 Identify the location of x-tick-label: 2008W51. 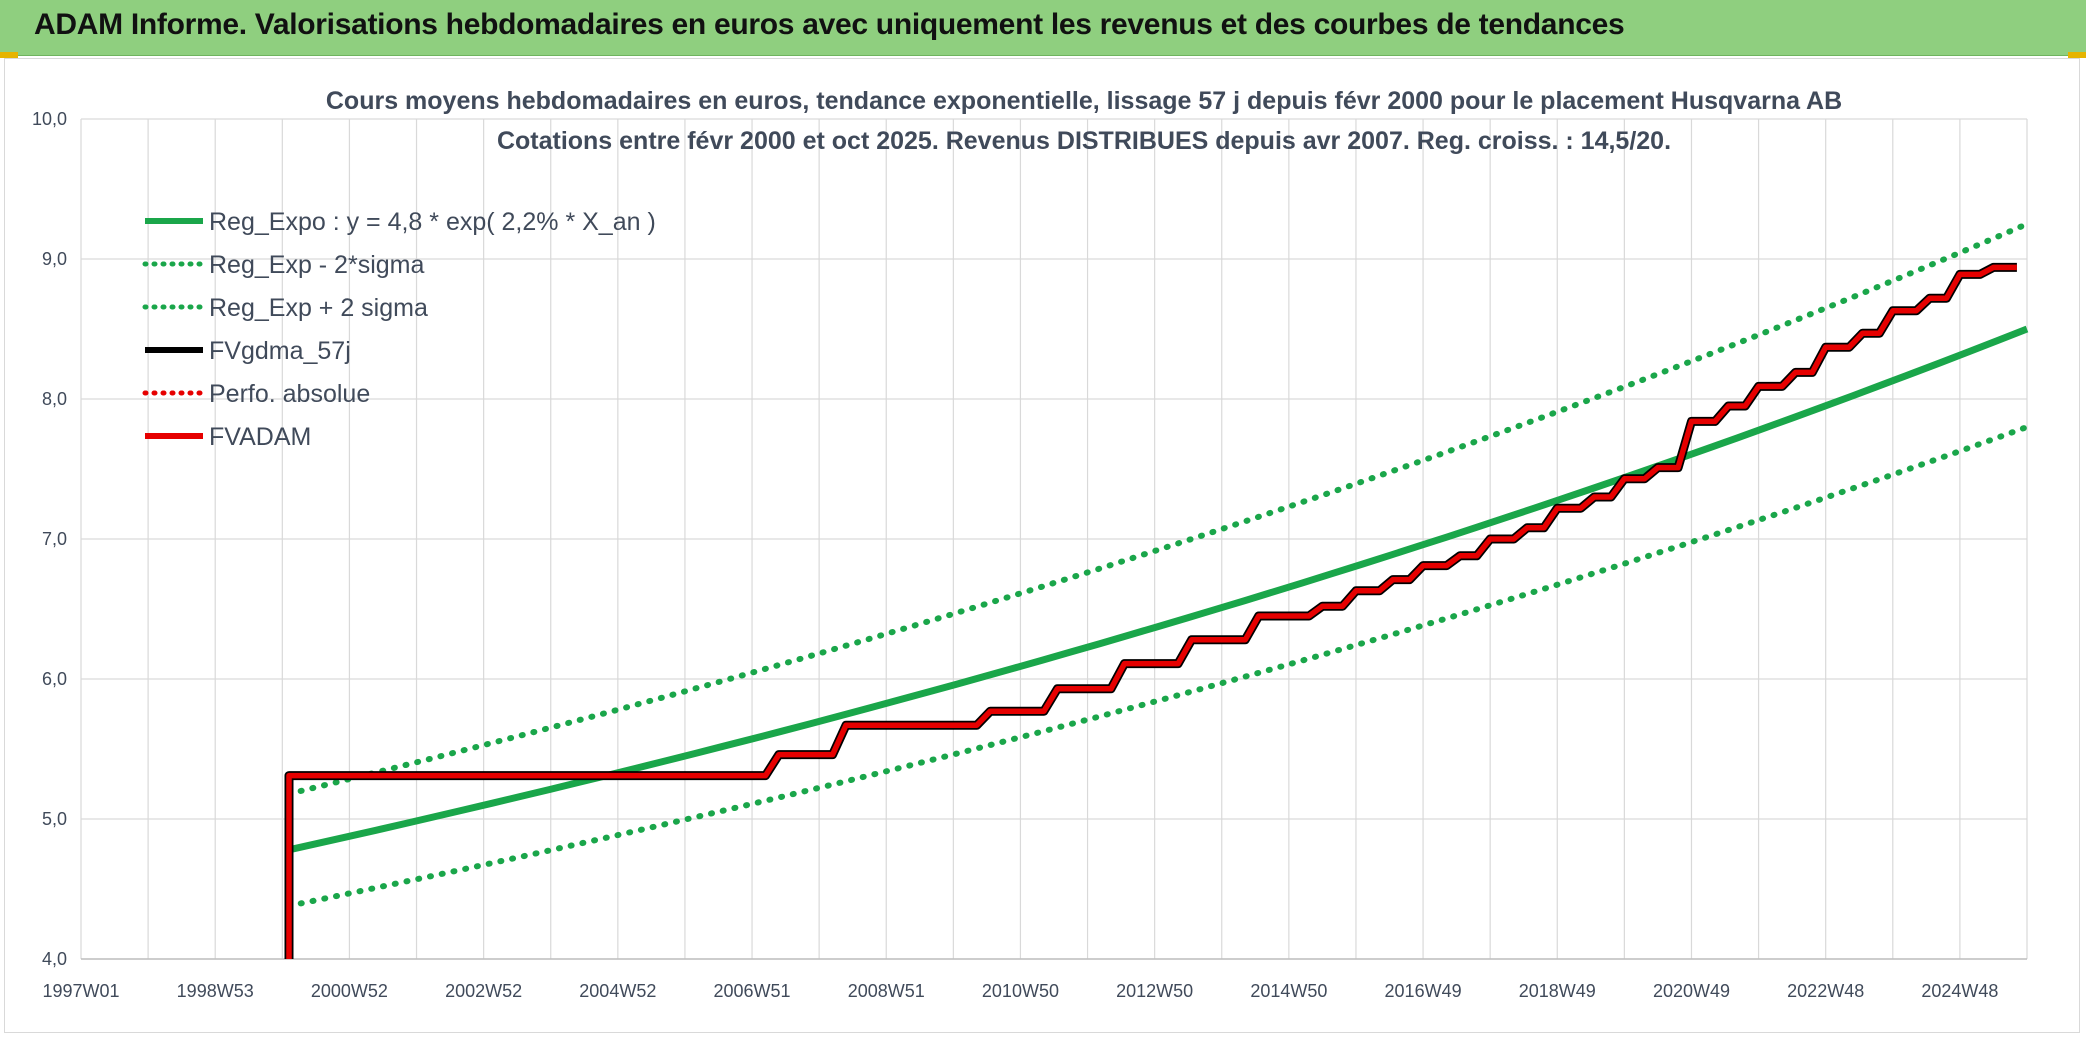
(886, 991).